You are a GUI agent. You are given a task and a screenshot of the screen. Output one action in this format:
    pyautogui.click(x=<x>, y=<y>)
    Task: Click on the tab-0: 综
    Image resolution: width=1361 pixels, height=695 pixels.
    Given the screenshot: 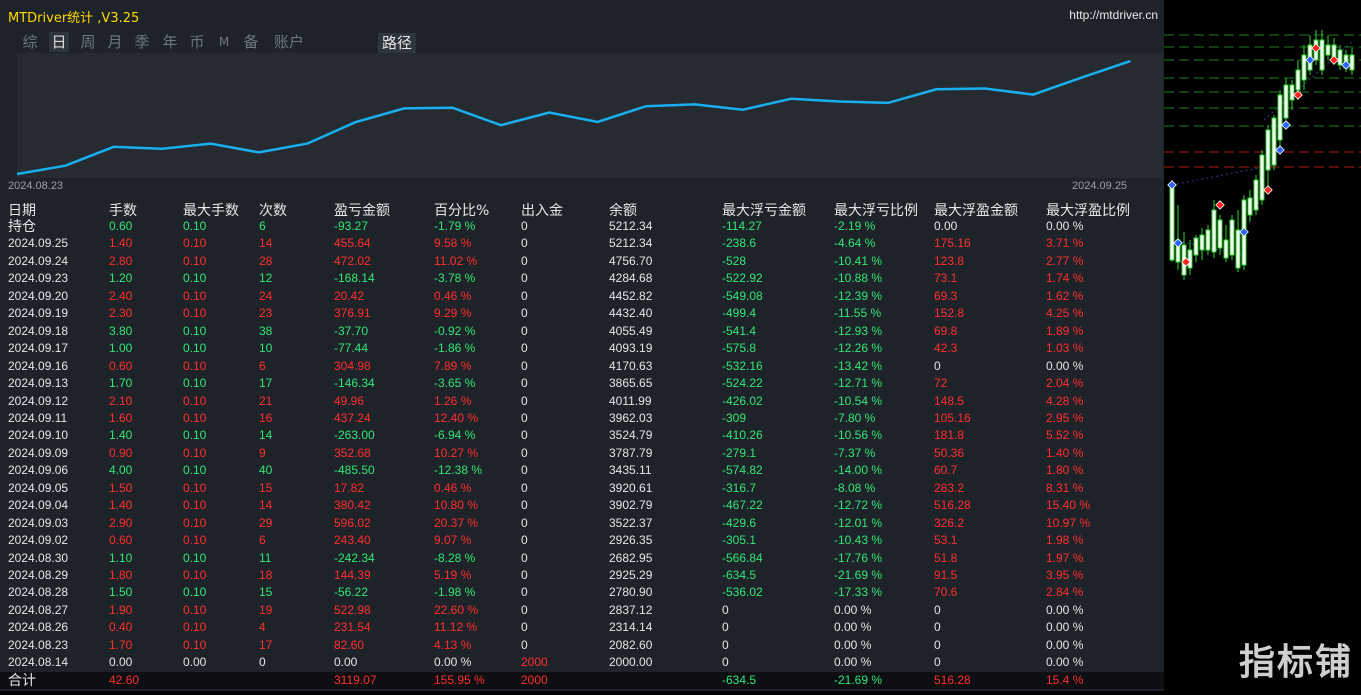 What is the action you would take?
    pyautogui.click(x=30, y=42)
    